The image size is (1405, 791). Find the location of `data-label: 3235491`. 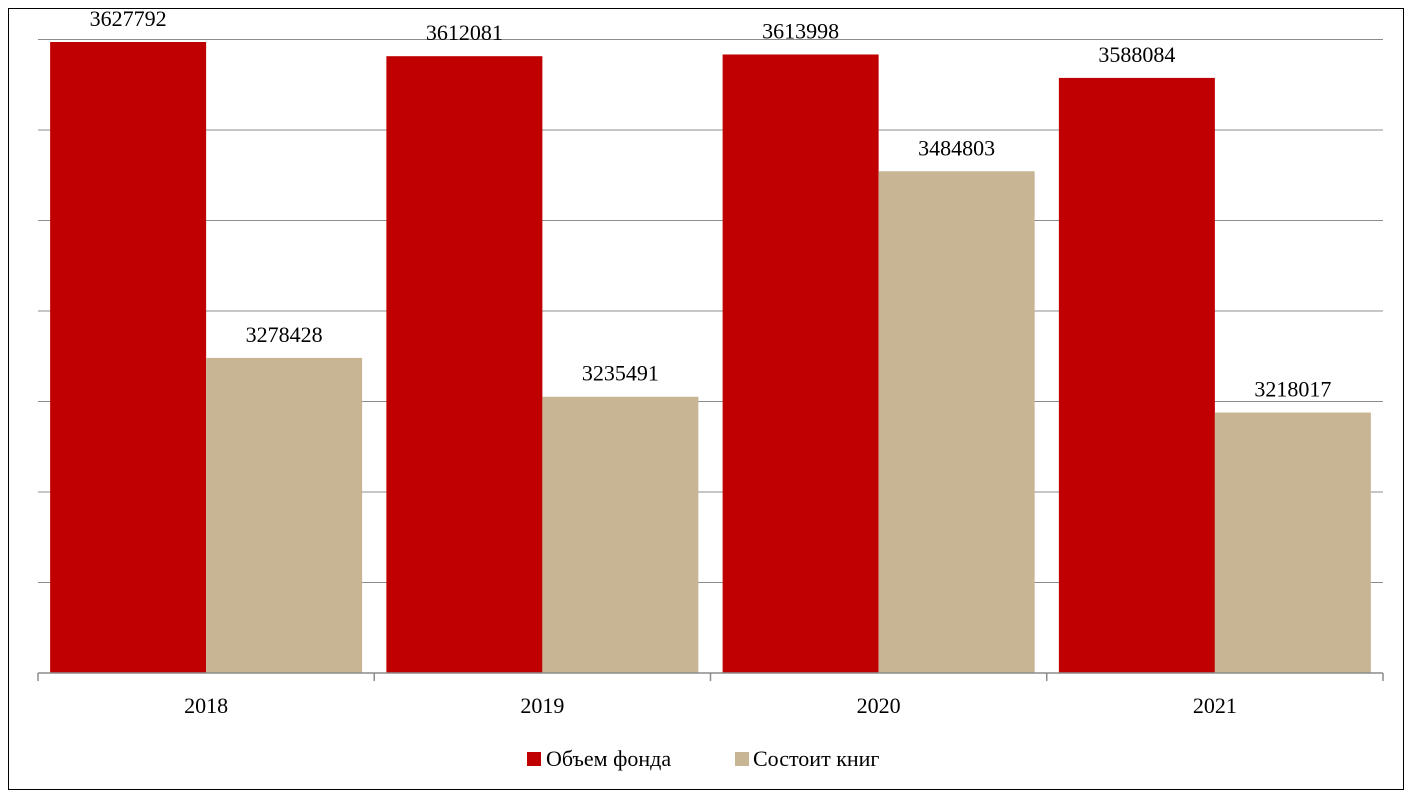

data-label: 3235491 is located at coordinates (620, 373).